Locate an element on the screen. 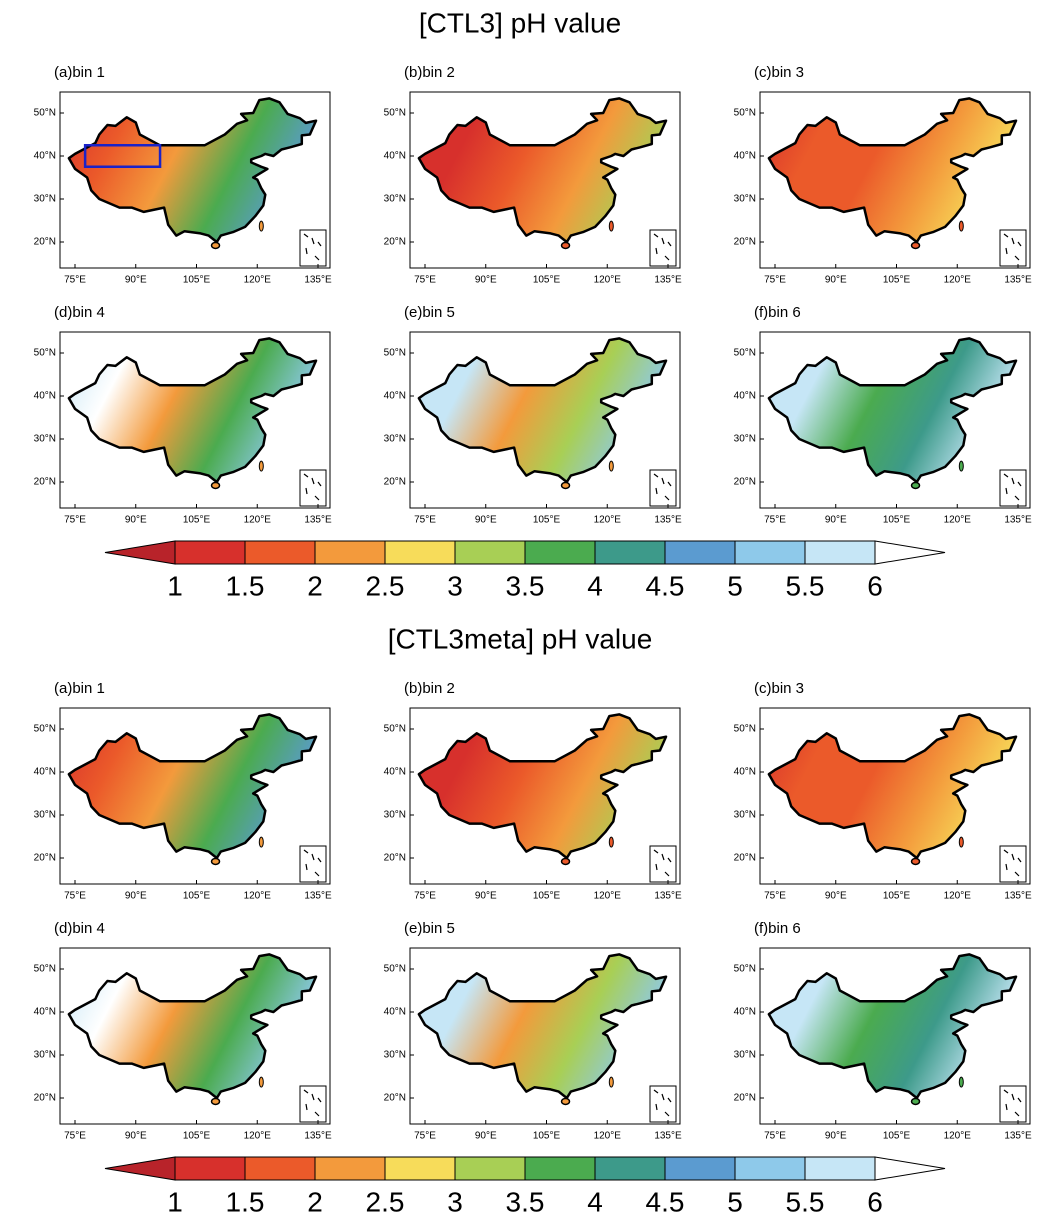  panel-label: (f)bin 6 is located at coordinates (777, 312).